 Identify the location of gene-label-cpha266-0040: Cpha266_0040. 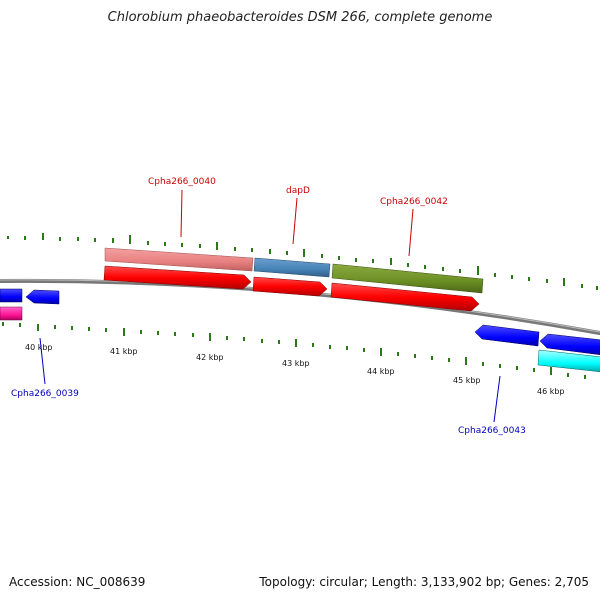
(182, 182).